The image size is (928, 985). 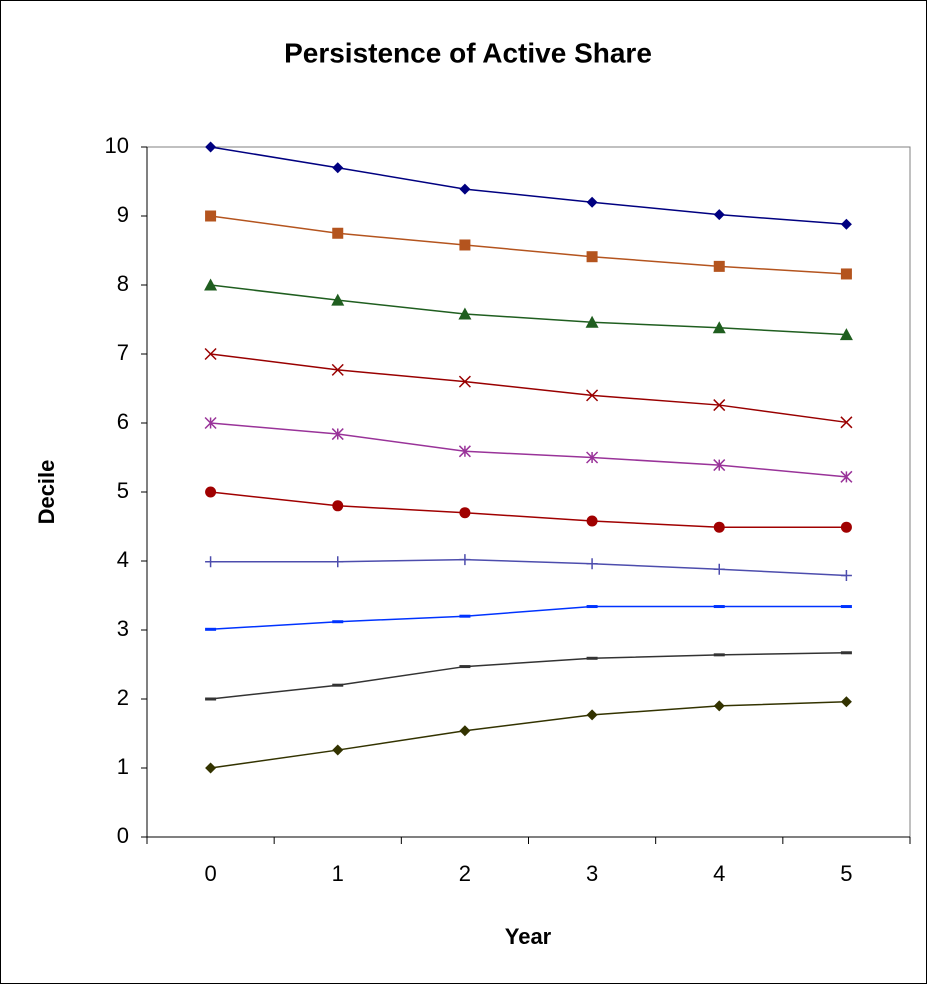 I want to click on y-tick-label: 9, so click(x=123, y=214).